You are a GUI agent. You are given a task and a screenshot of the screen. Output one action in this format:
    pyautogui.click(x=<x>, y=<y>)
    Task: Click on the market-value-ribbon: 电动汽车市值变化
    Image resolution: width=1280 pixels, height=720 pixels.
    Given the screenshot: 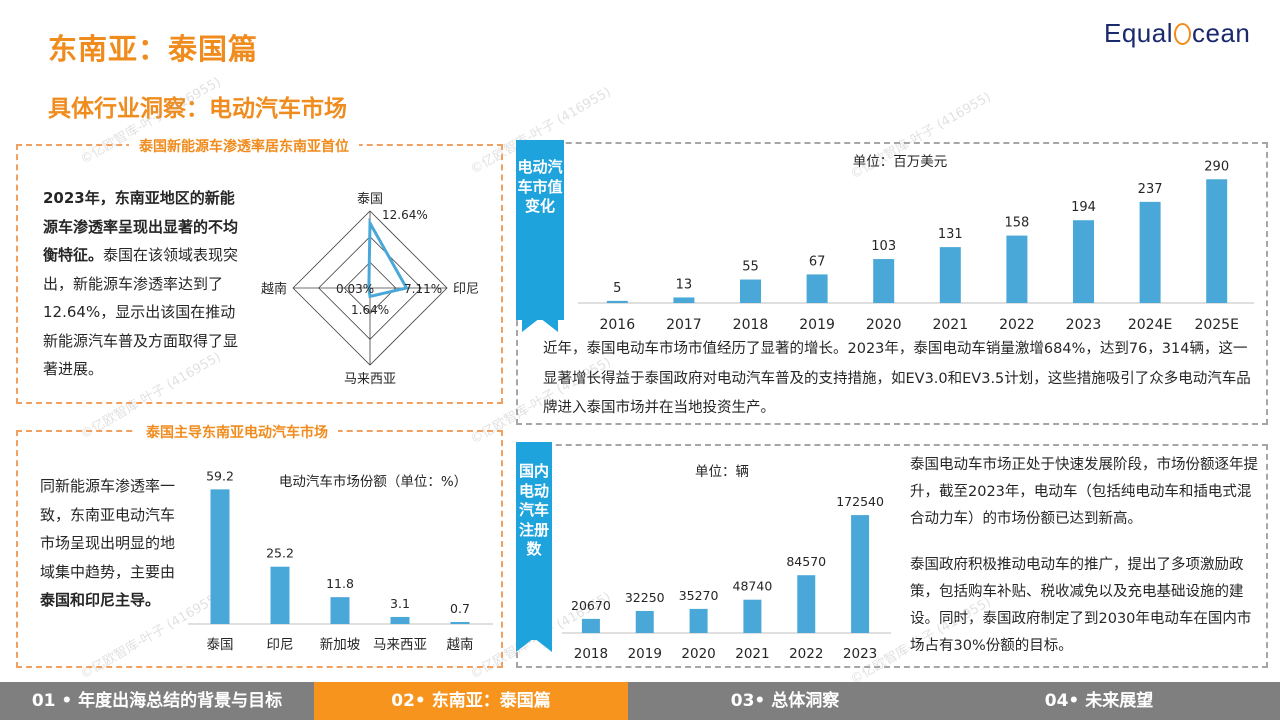 What is the action you would take?
    pyautogui.click(x=540, y=230)
    